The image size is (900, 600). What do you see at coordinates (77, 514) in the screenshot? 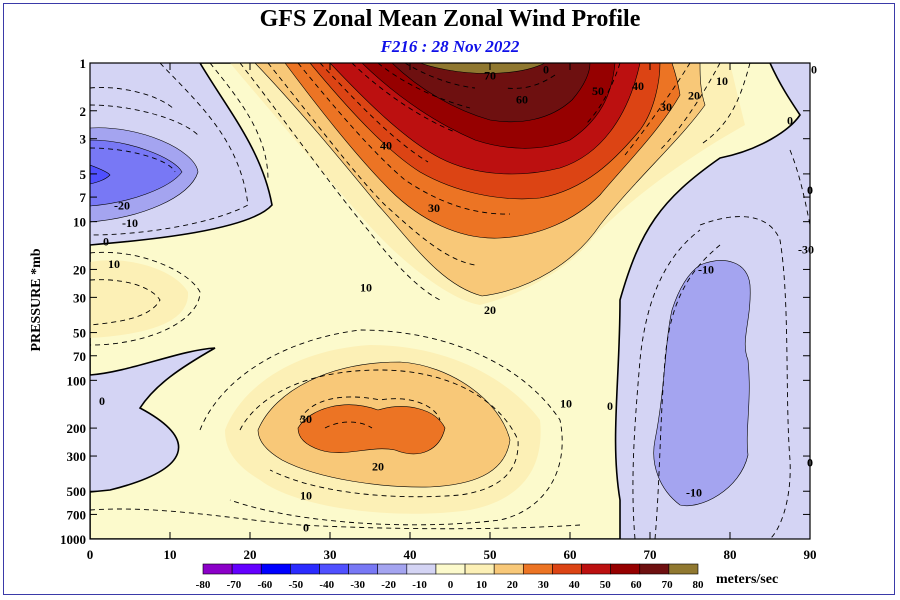
I see `y-tick-label: 700` at bounding box center [77, 514].